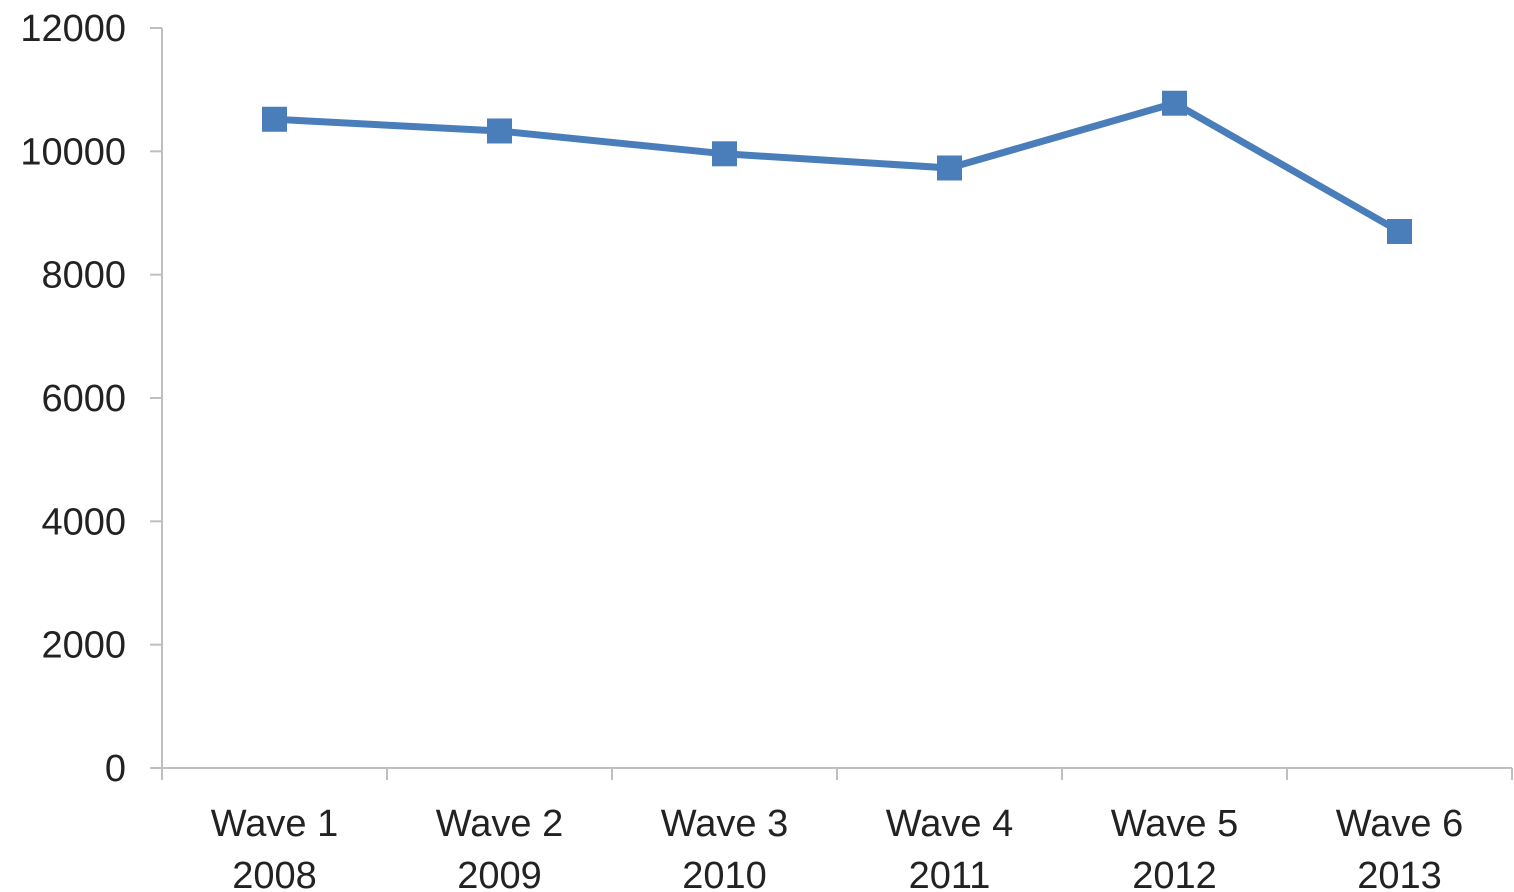 The height and width of the screenshot is (892, 1514). What do you see at coordinates (83, 522) in the screenshot?
I see `y-tick-label: 4000` at bounding box center [83, 522].